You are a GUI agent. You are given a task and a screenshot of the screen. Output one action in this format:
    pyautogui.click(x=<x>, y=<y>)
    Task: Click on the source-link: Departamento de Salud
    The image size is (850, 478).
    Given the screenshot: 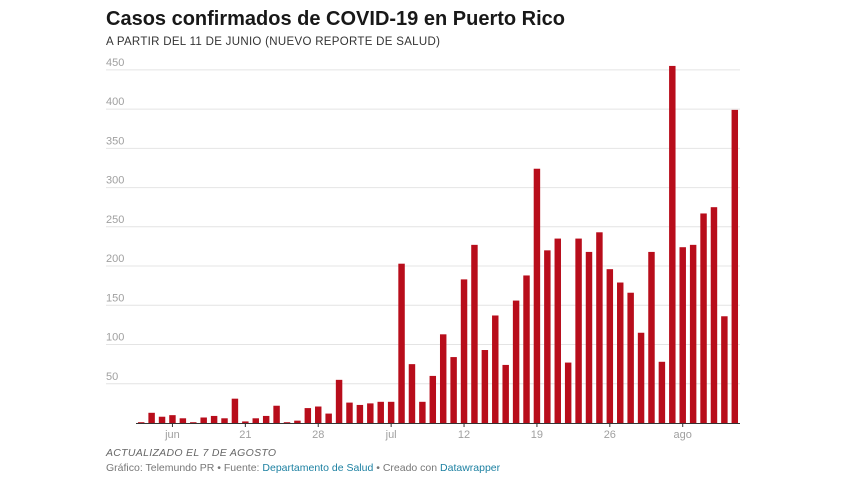 What is the action you would take?
    pyautogui.click(x=318, y=468)
    